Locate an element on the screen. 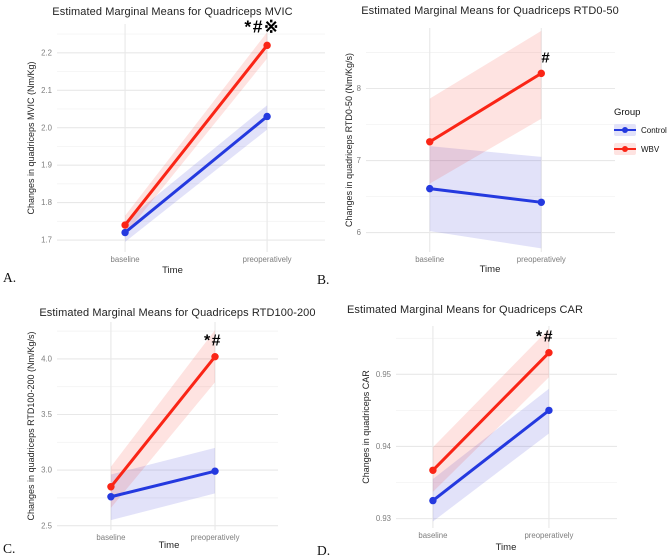  svg-text: 4.0 is located at coordinates (47, 359).